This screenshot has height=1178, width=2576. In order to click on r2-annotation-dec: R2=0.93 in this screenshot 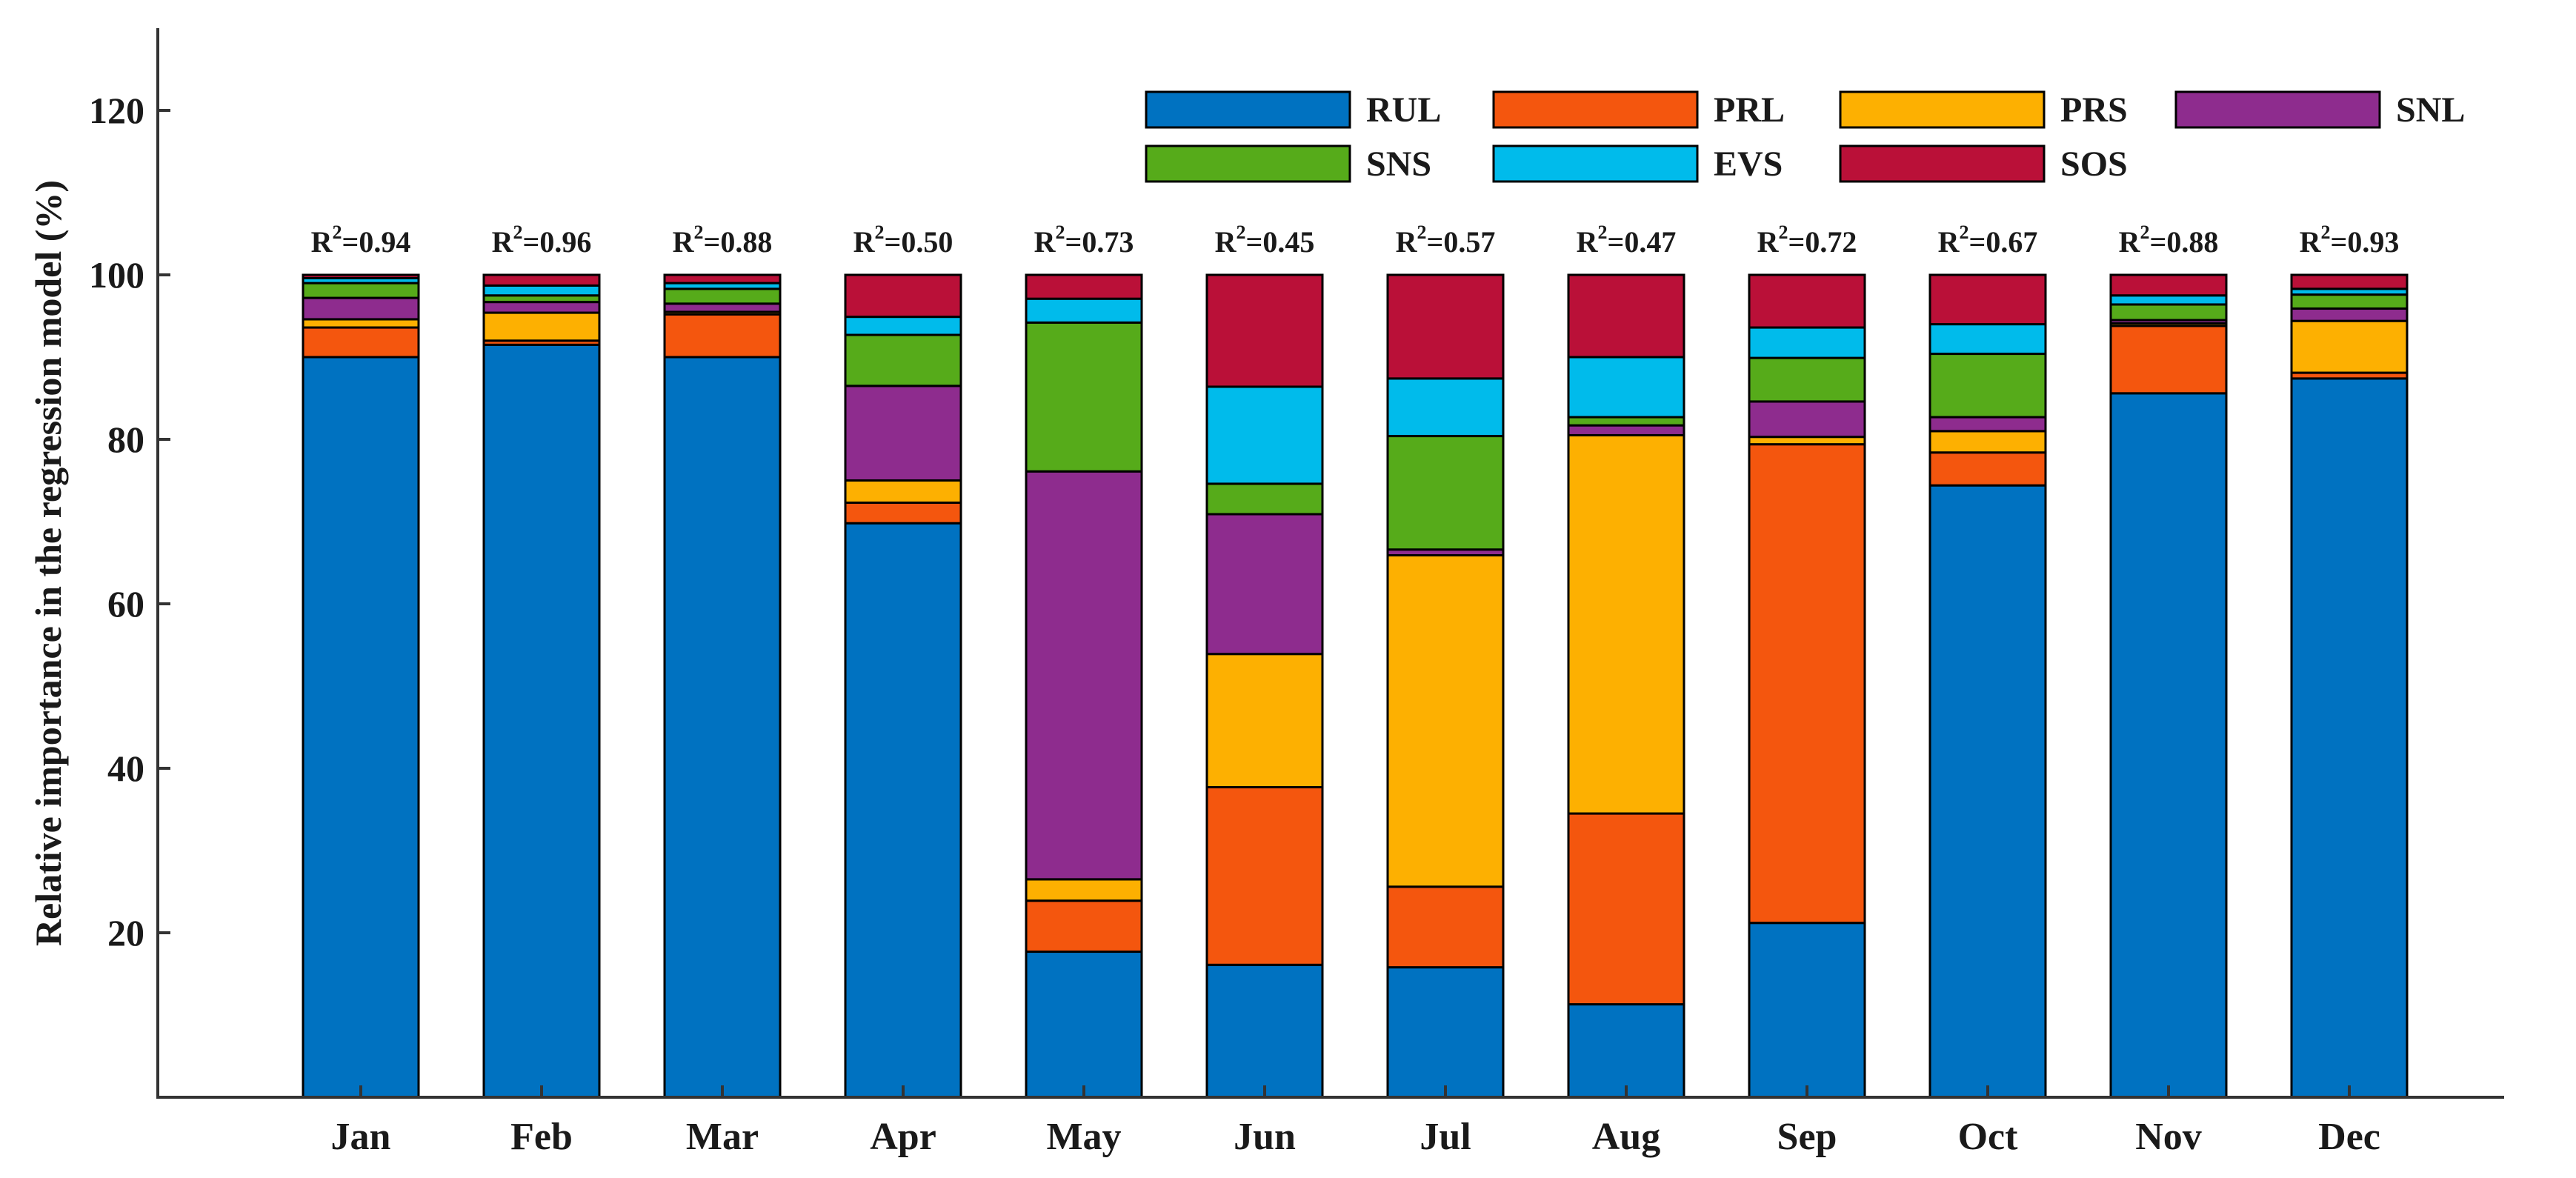, I will do `click(2350, 240)`.